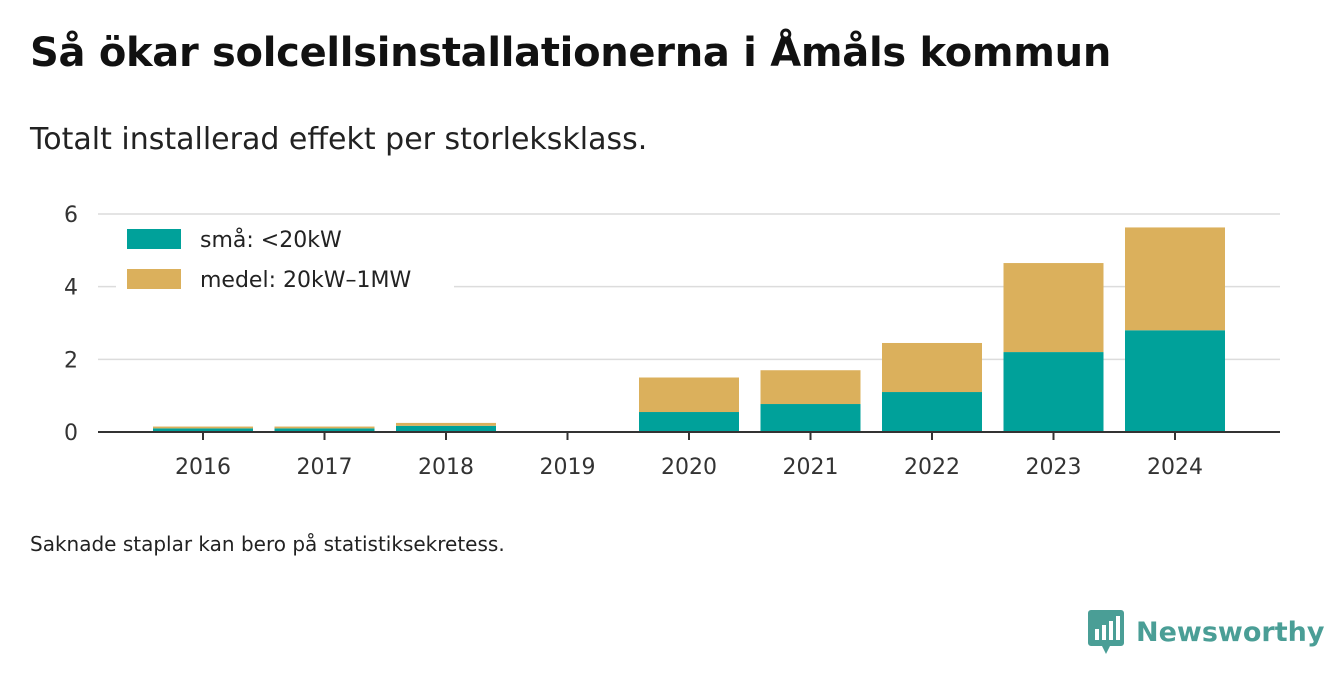 Image resolution: width=1340 pixels, height=685 pixels. Describe the element at coordinates (1230, 632) in the screenshot. I see `brand-name: Newsworthy` at that location.